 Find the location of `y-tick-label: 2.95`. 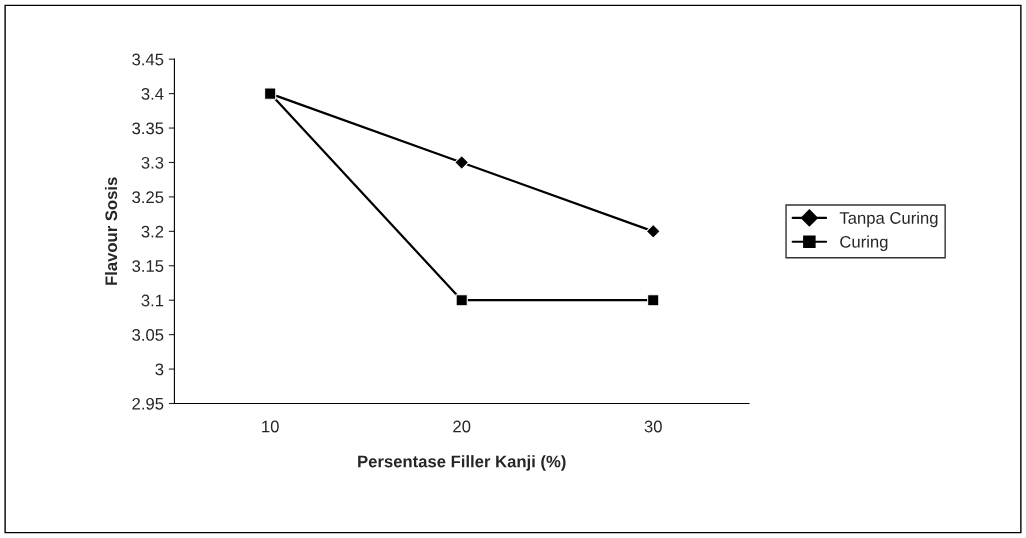

y-tick-label: 2.95 is located at coordinates (148, 403).